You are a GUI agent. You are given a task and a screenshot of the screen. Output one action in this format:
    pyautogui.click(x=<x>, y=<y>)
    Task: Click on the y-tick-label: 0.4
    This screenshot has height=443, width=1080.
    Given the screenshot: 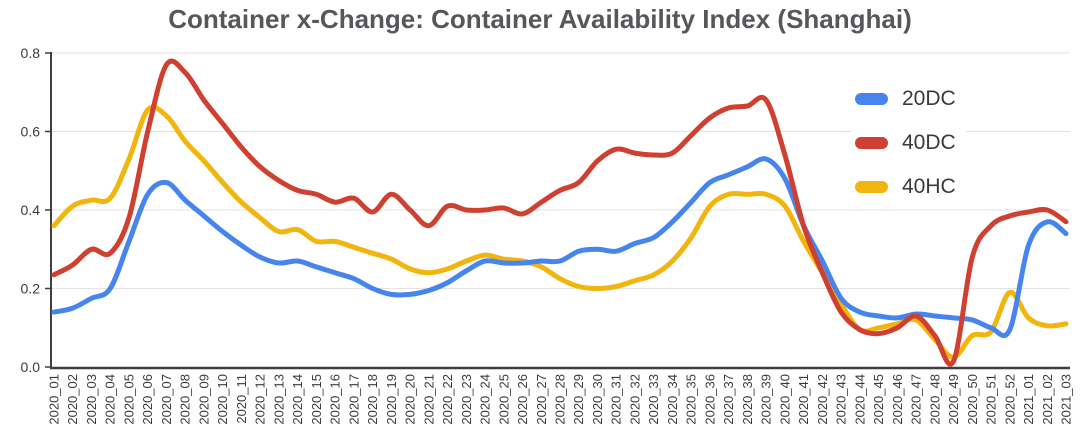 What is the action you would take?
    pyautogui.click(x=31, y=210)
    